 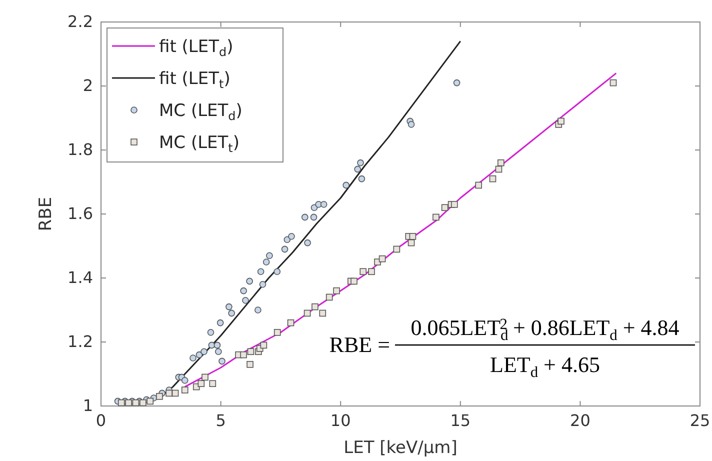 I want to click on x-tick-label: 25, so click(x=700, y=420).